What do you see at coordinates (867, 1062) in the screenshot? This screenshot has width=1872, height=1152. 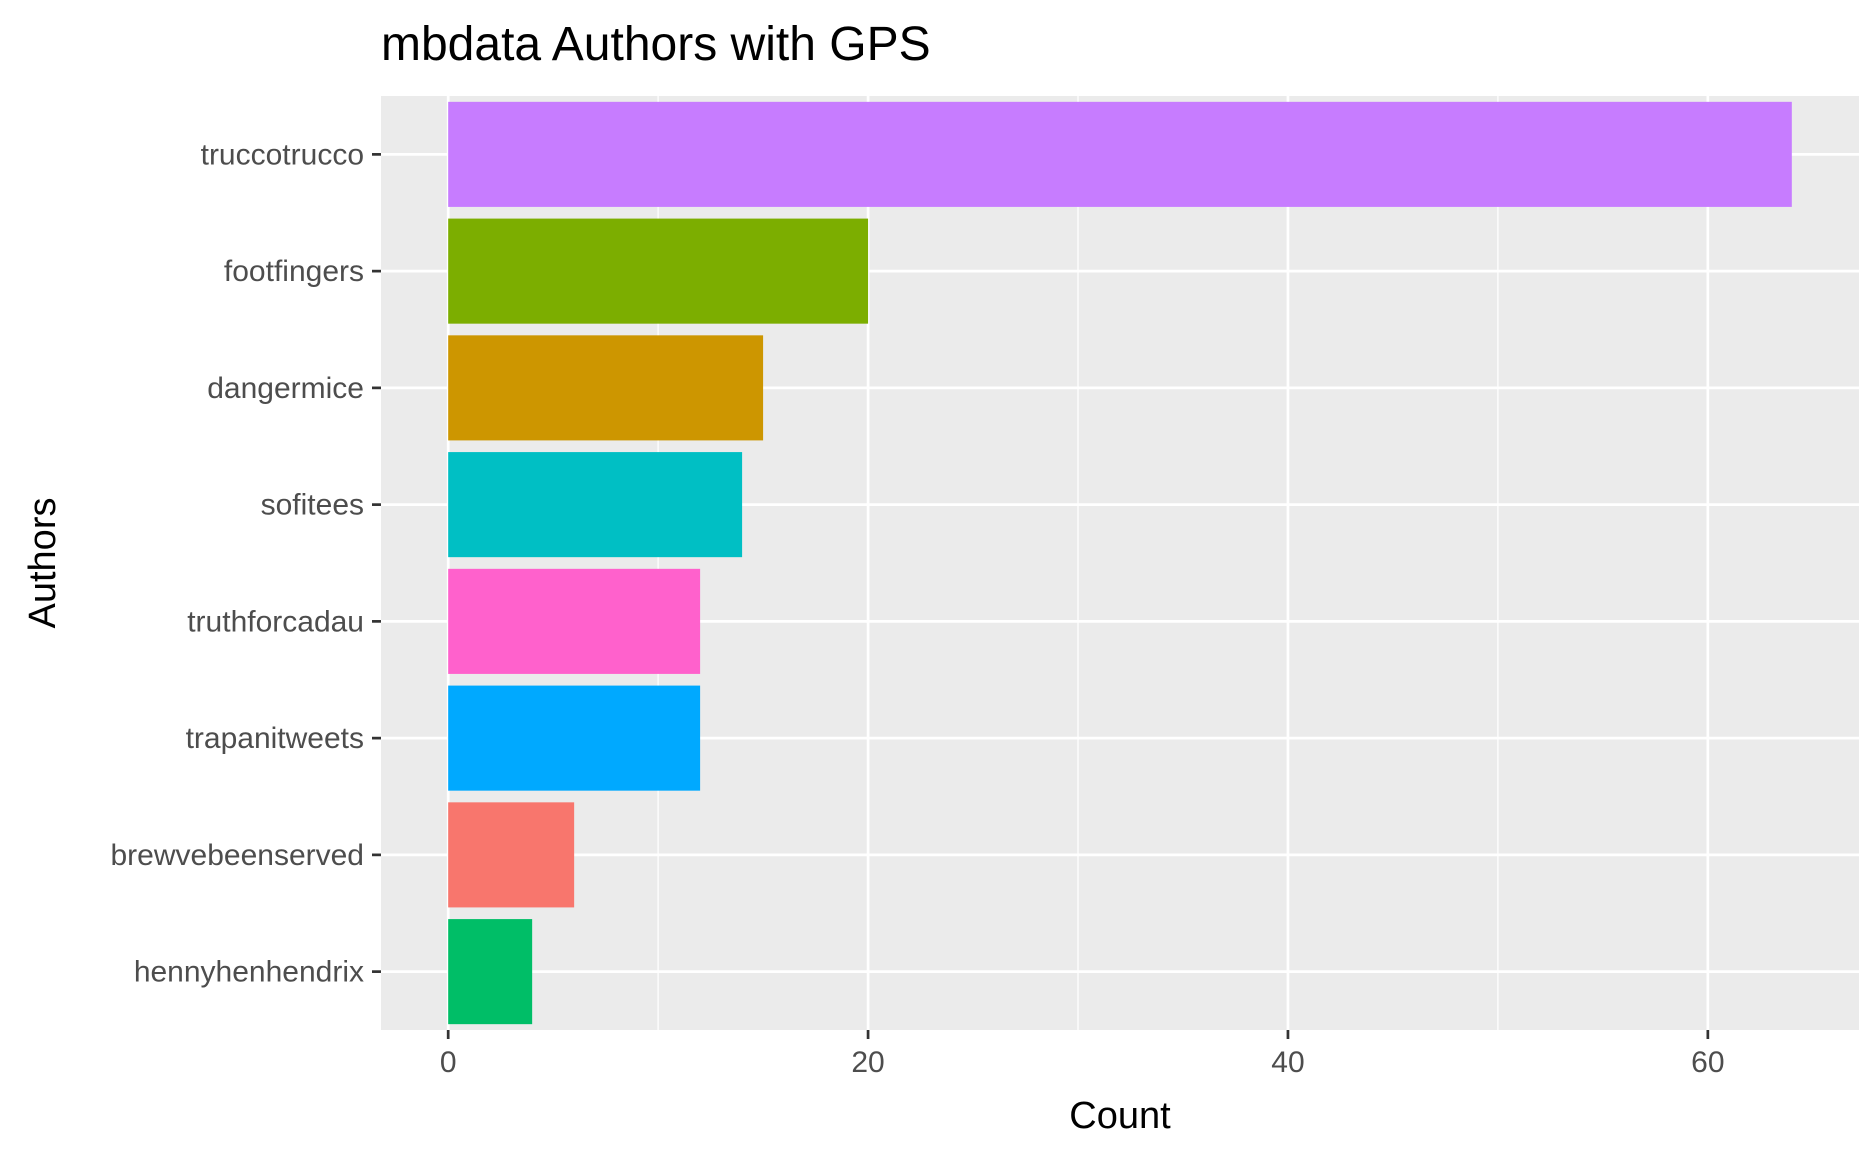 I see `x-tick-label: 20` at bounding box center [867, 1062].